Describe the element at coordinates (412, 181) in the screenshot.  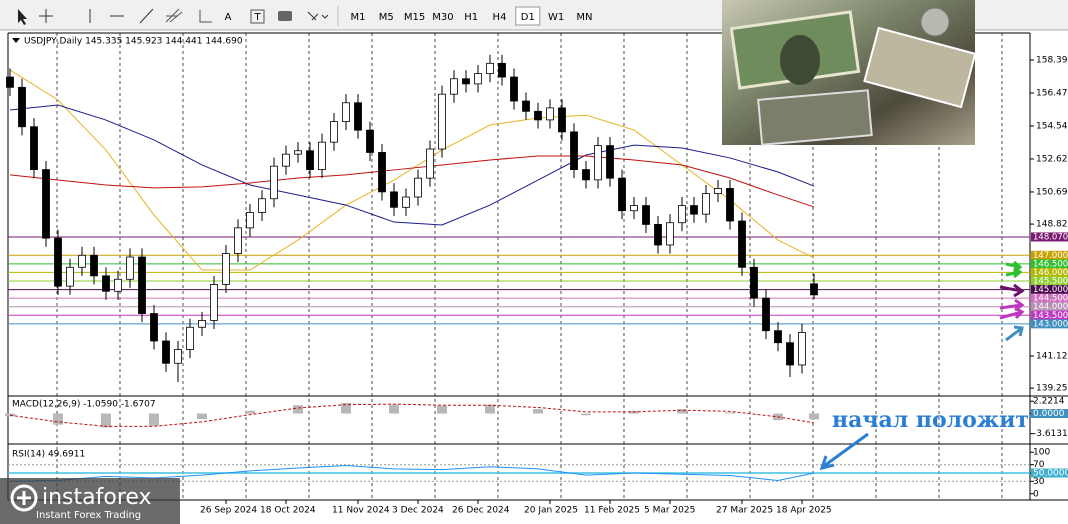
I see `moving-average` at that location.